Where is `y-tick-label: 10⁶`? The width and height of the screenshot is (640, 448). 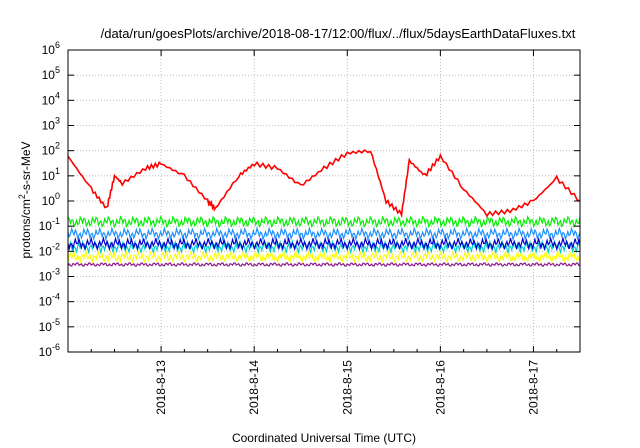
y-tick-label: 10⁶ is located at coordinates (51, 48).